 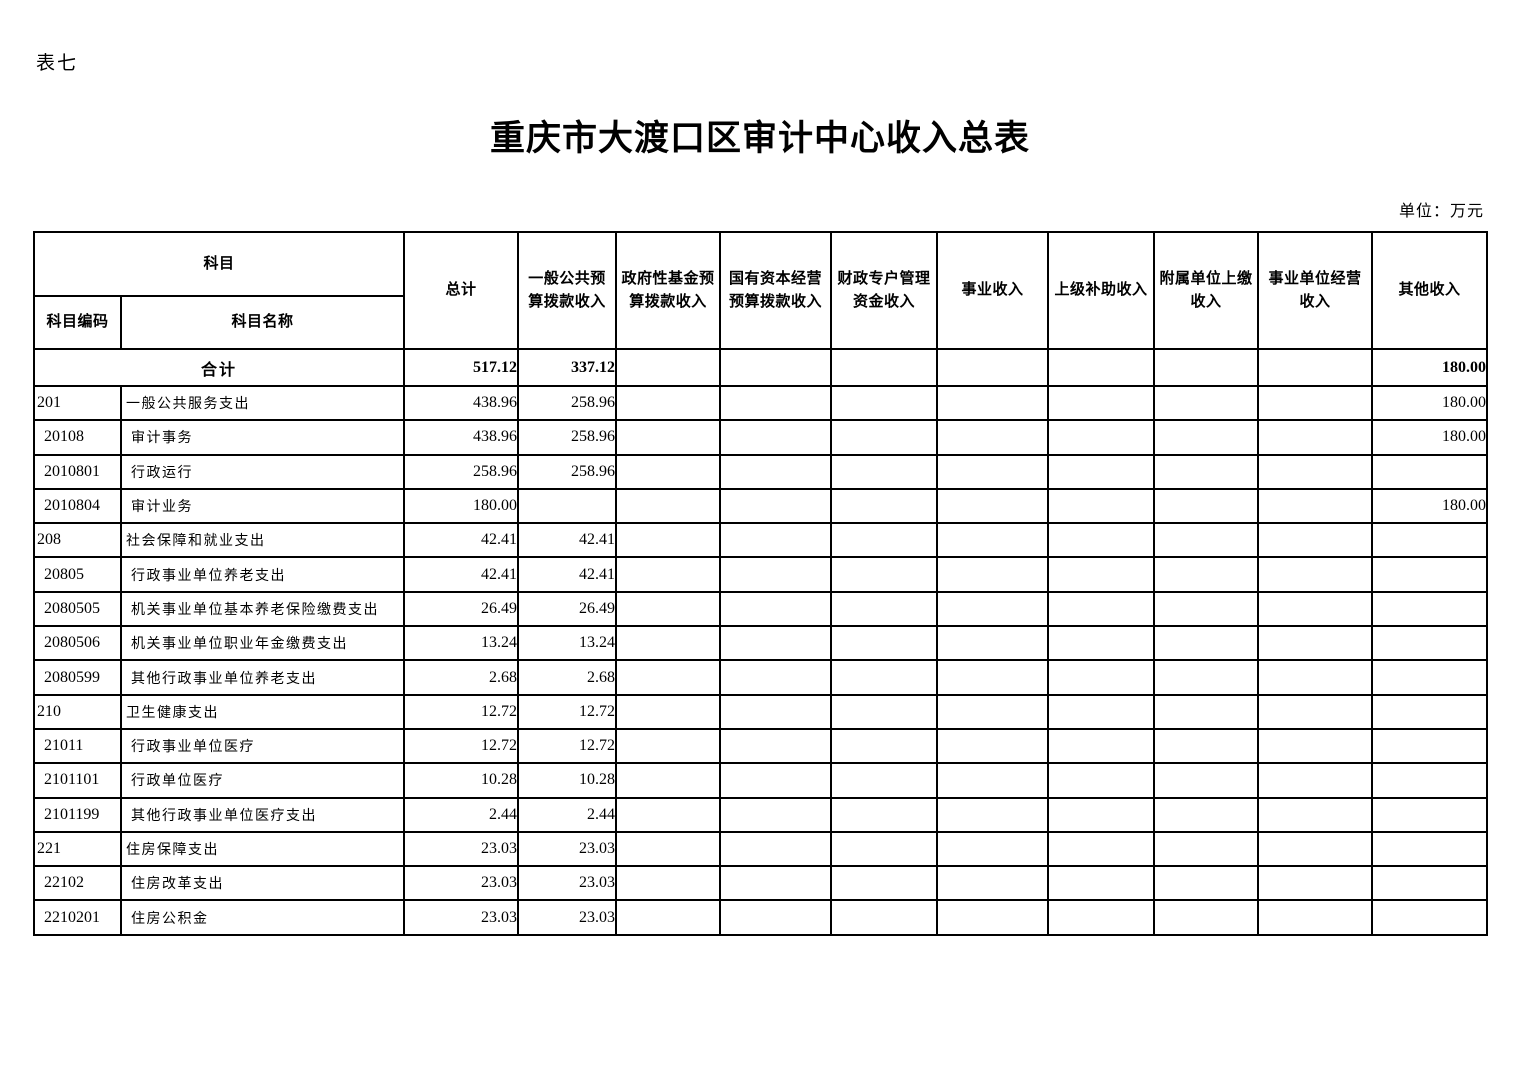 What do you see at coordinates (761, 849) in the screenshot?
I see `table-row: 221 住房保障支出 23.03 23.03` at bounding box center [761, 849].